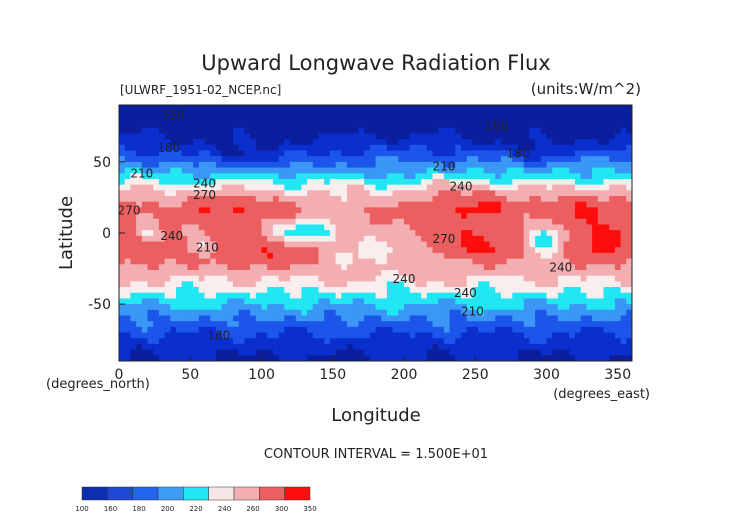 The image size is (752, 532). I want to click on contour-label: 270, so click(443, 239).